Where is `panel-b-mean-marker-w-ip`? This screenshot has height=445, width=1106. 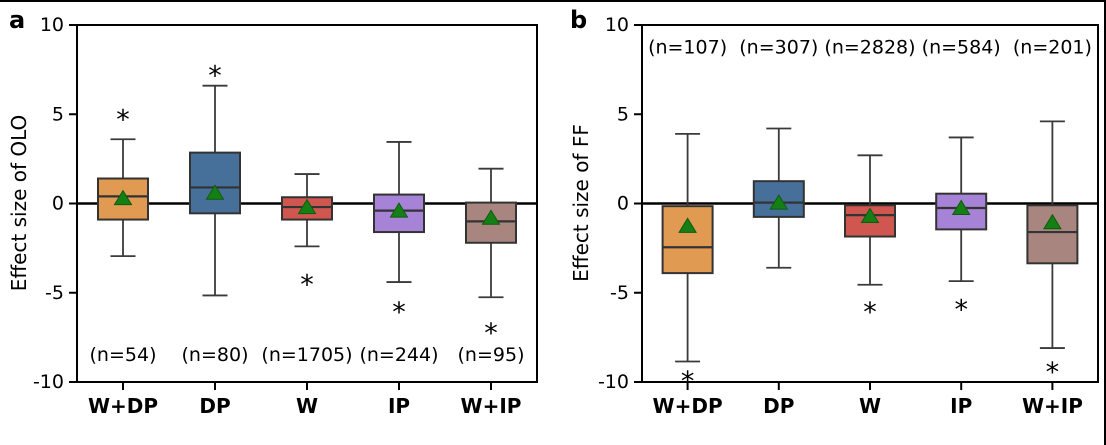 panel-b-mean-marker-w-ip is located at coordinates (1052, 221).